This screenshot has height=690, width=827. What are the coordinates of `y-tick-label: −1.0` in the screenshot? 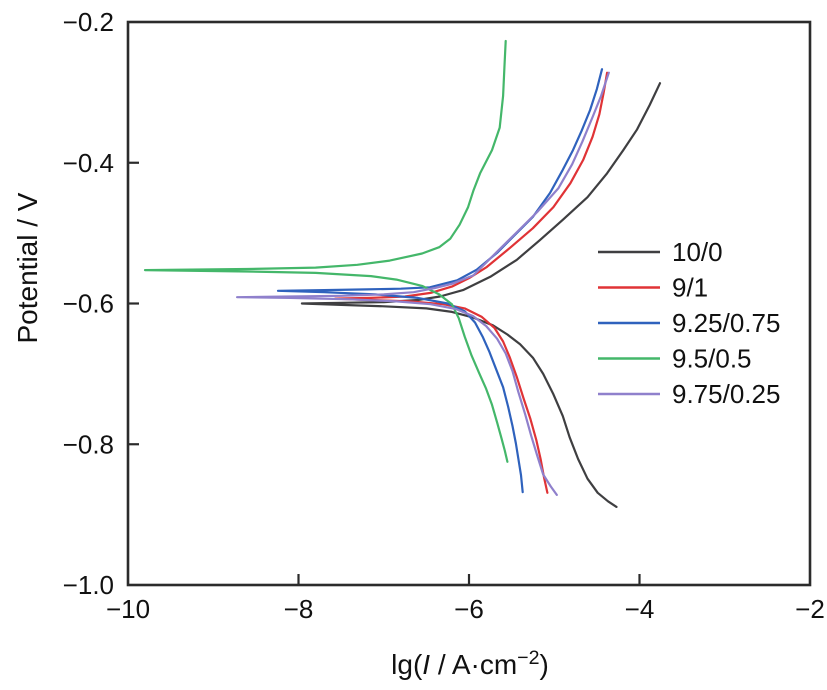 It's located at (88, 585).